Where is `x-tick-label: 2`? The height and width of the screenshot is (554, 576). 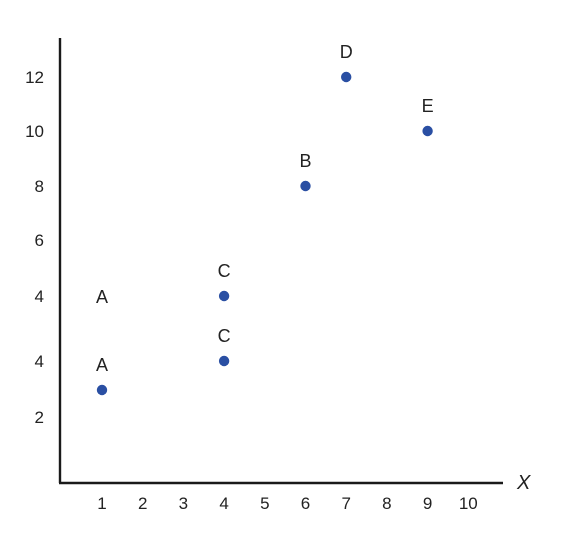 x-tick-label: 2 is located at coordinates (142, 503).